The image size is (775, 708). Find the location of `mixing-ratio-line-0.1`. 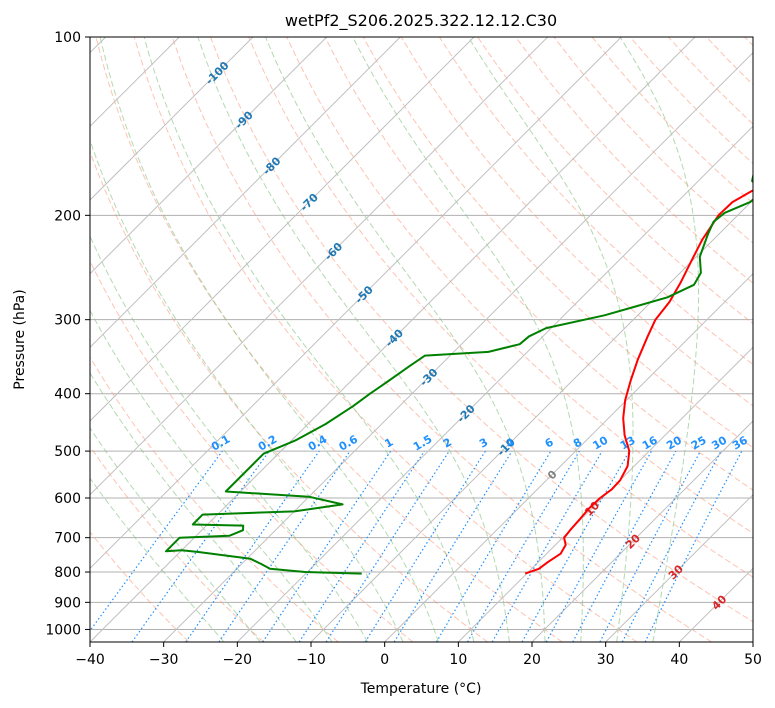

mixing-ratio-line-0.1 is located at coordinates (156, 541).